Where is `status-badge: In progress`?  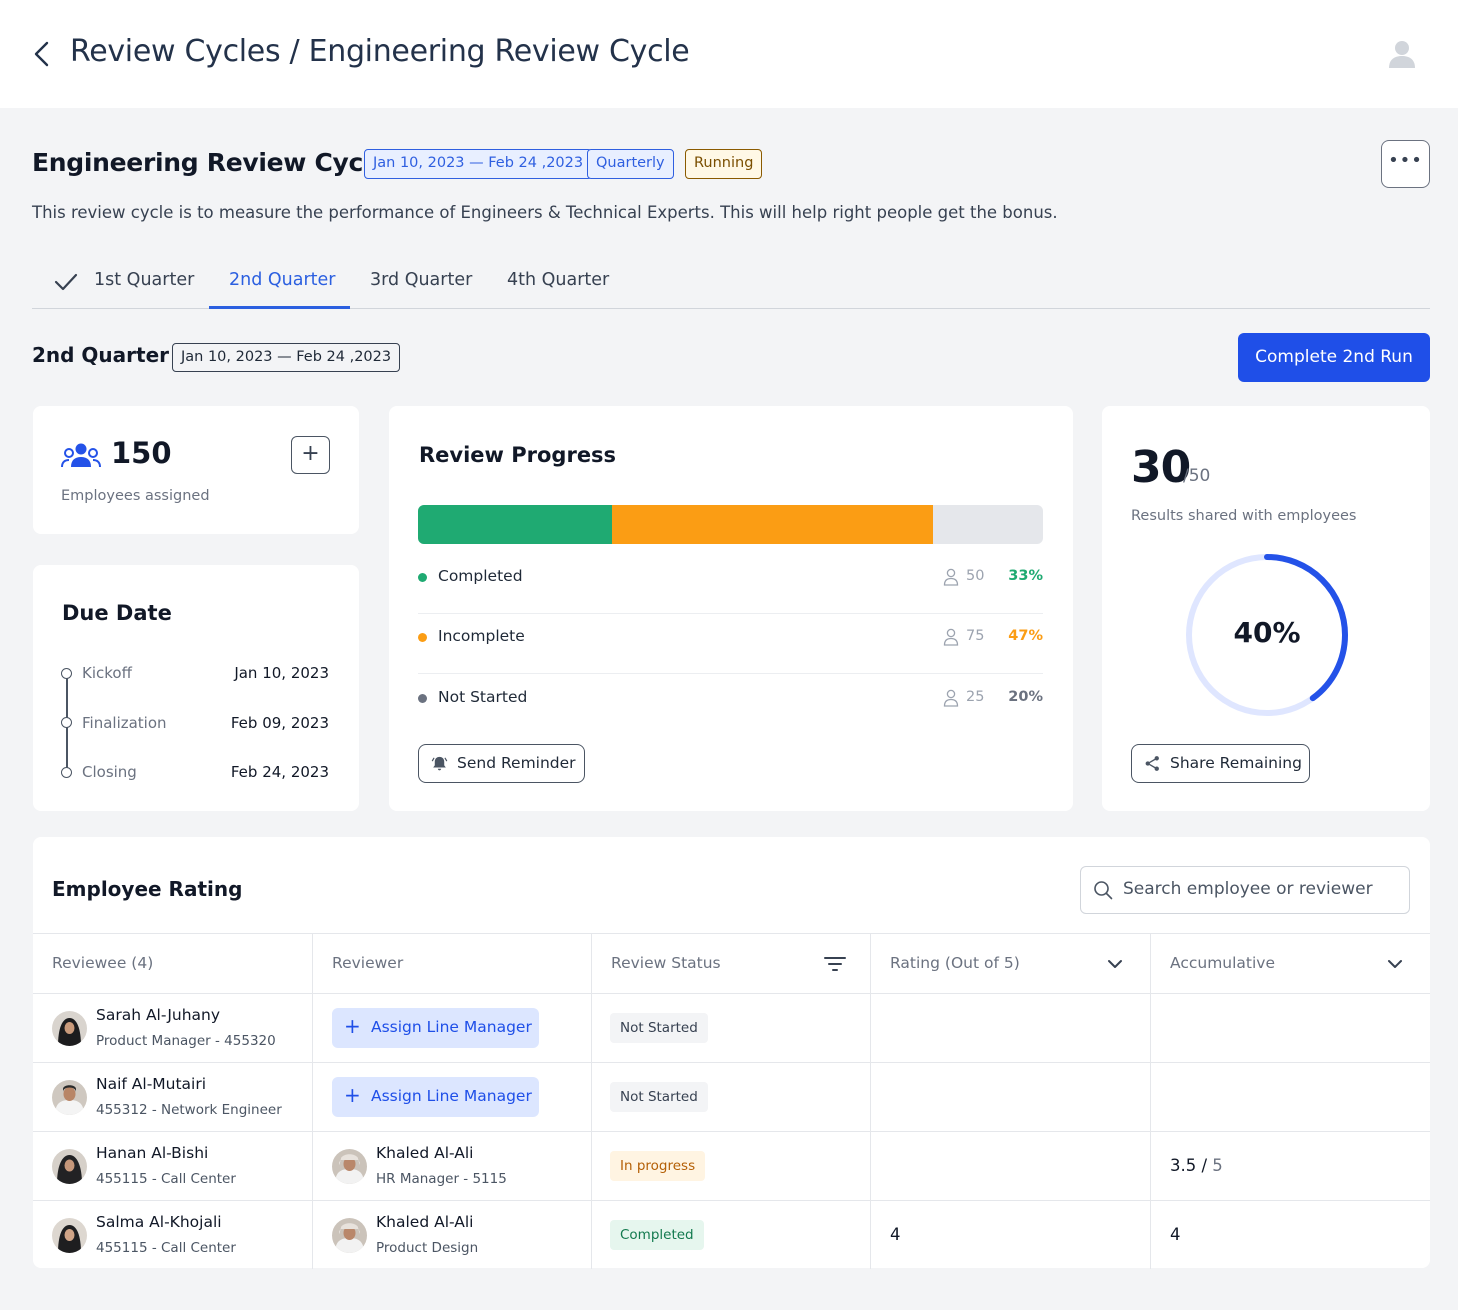
status-badge: In progress is located at coordinates (658, 1166).